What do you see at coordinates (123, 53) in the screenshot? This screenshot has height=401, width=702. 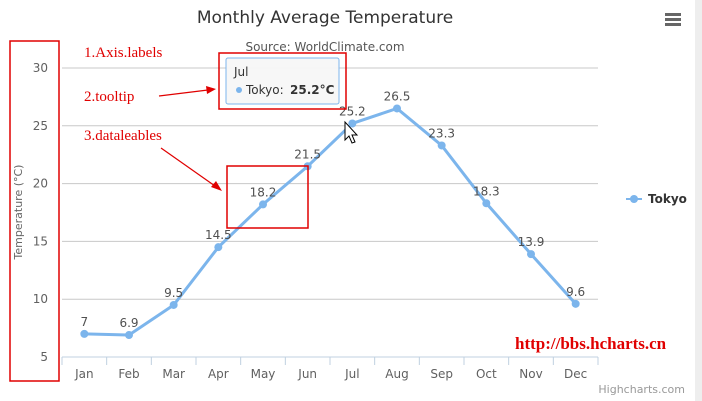 I see `annotation-axis-labels: 1.Axis.labels` at bounding box center [123, 53].